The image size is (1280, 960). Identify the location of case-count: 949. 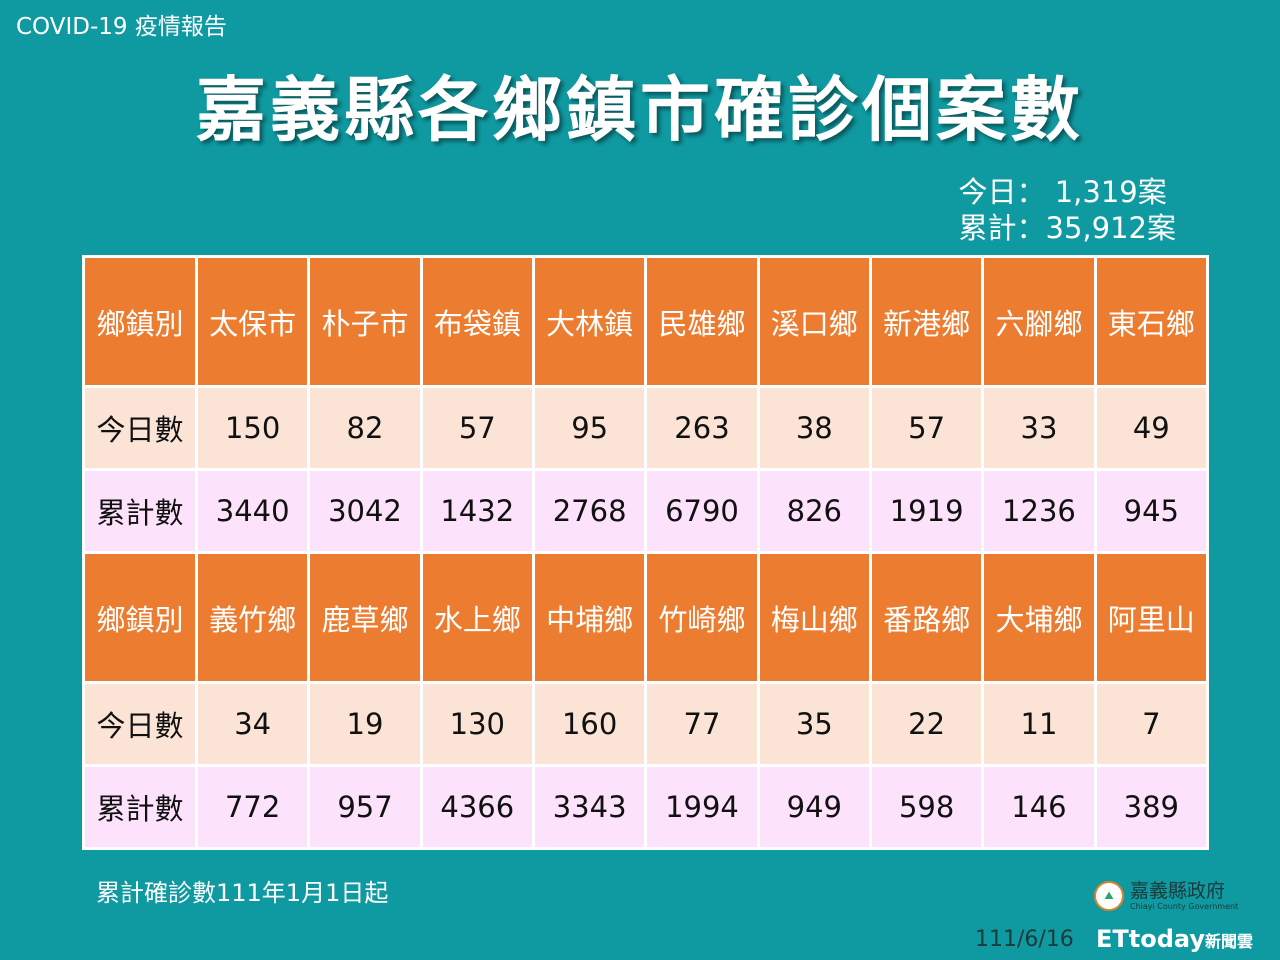
(814, 807).